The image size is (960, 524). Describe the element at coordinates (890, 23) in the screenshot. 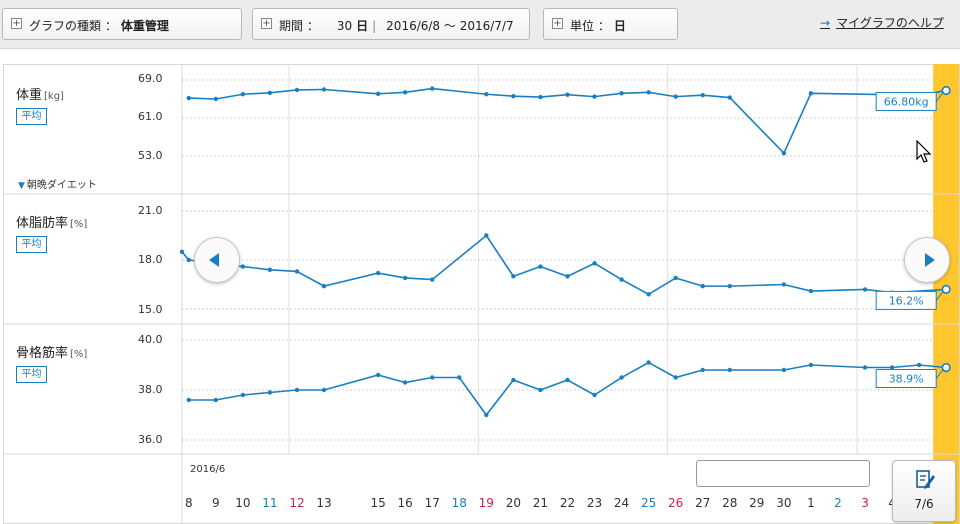

I see `help-link-label: マイグラフのヘルプ` at that location.